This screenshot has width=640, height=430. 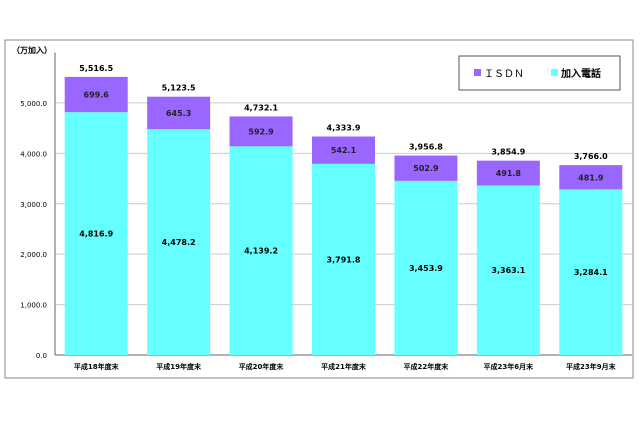 I want to click on data-label: 481.9, so click(x=591, y=177).